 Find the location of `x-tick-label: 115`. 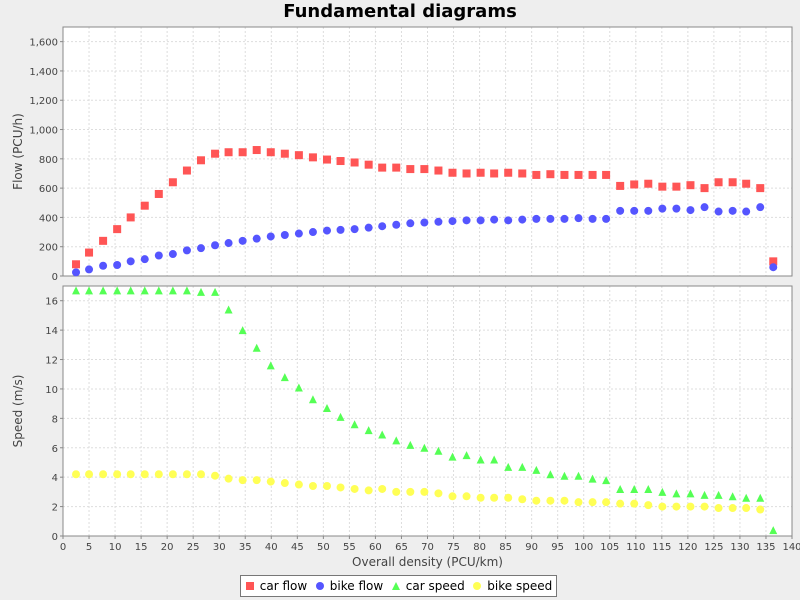

x-tick-label: 115 is located at coordinates (661, 547).